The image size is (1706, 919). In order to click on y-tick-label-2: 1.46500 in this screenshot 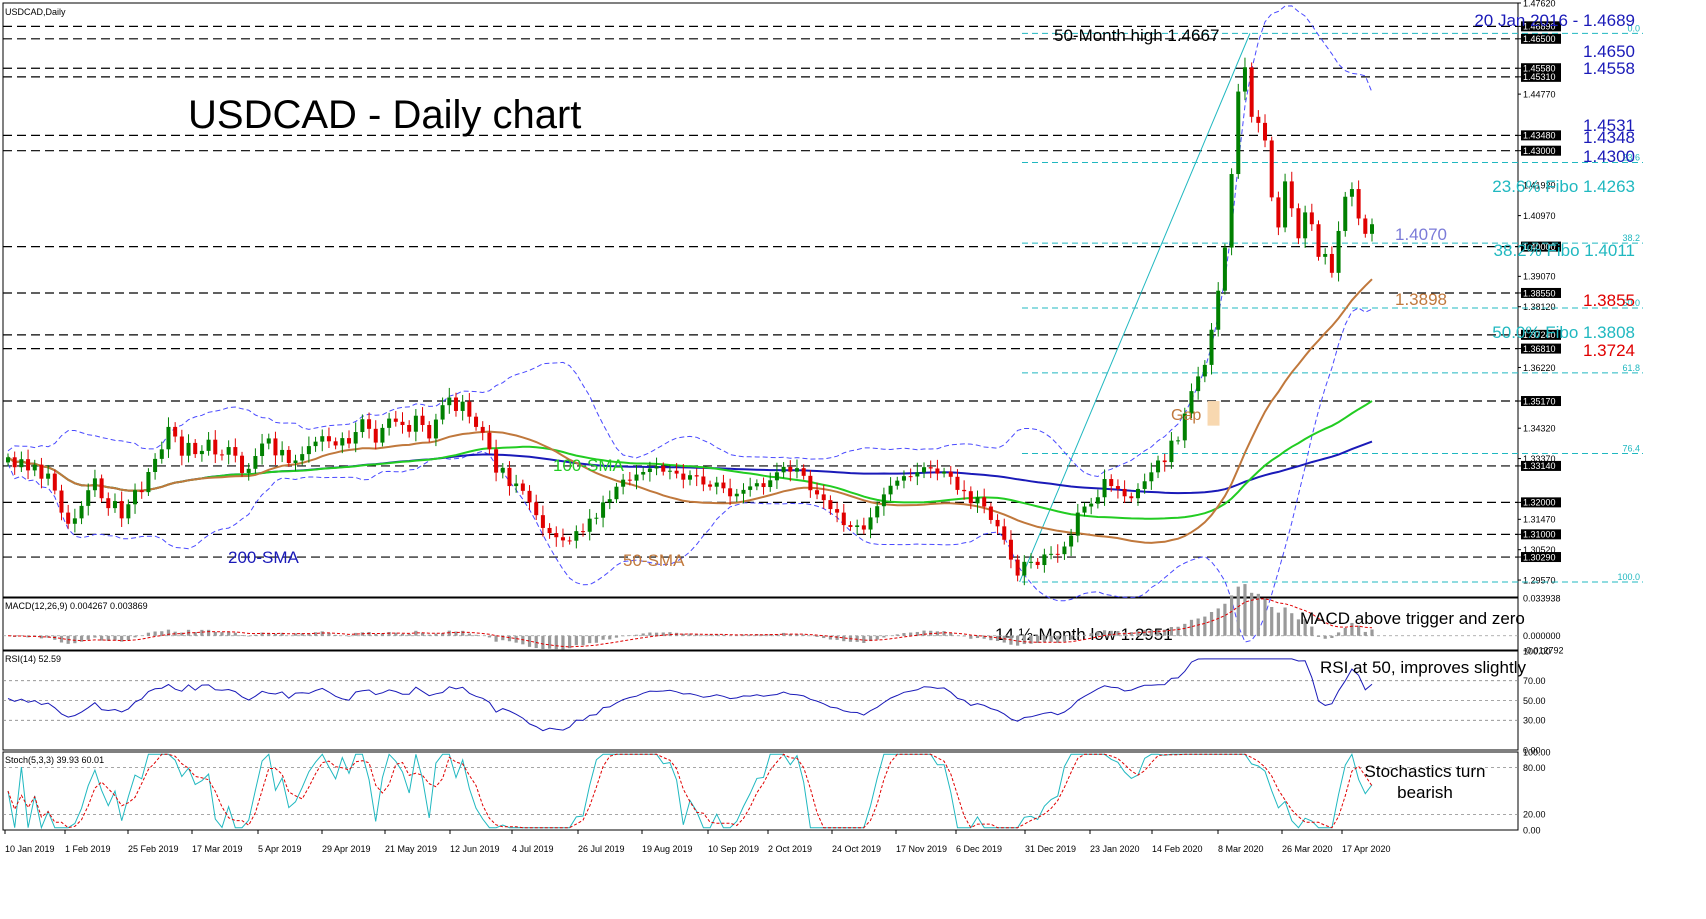, I will do `click(1539, 39)`.